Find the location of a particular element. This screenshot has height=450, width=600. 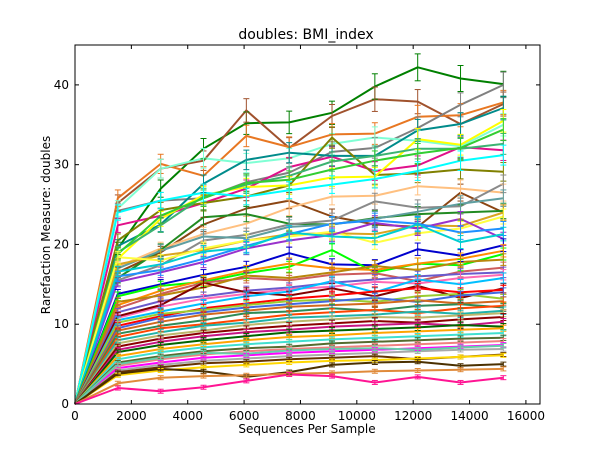

y-tick-label: 30 is located at coordinates (61, 165).